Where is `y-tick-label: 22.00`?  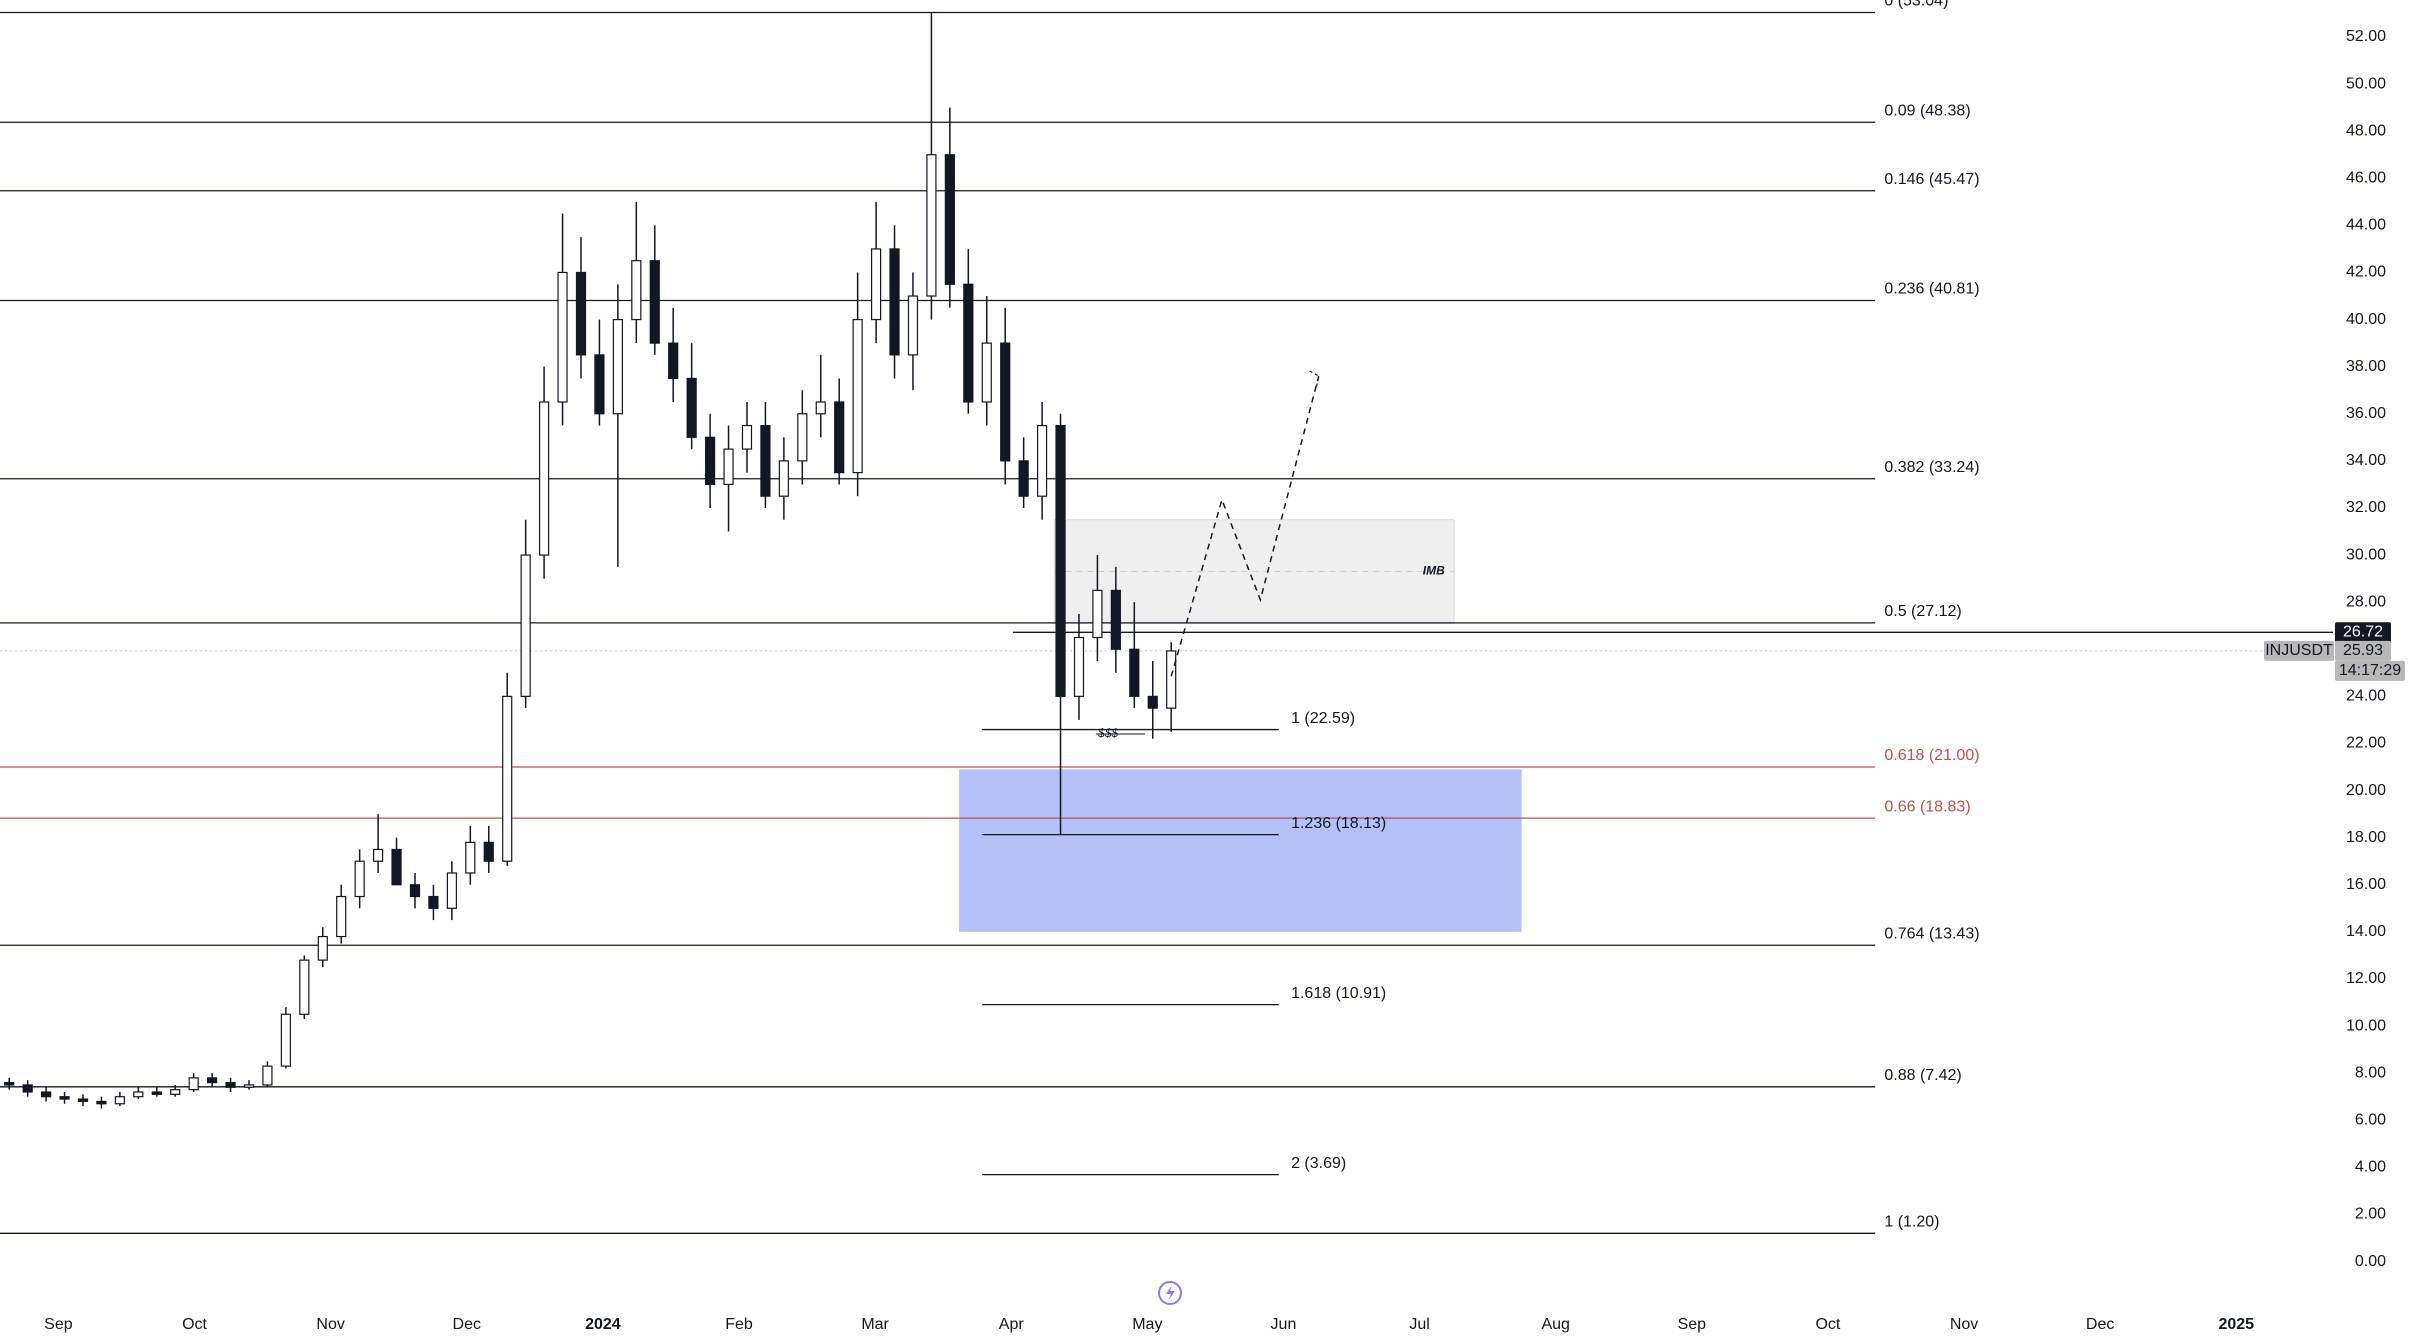
y-tick-label: 22.00 is located at coordinates (2366, 743).